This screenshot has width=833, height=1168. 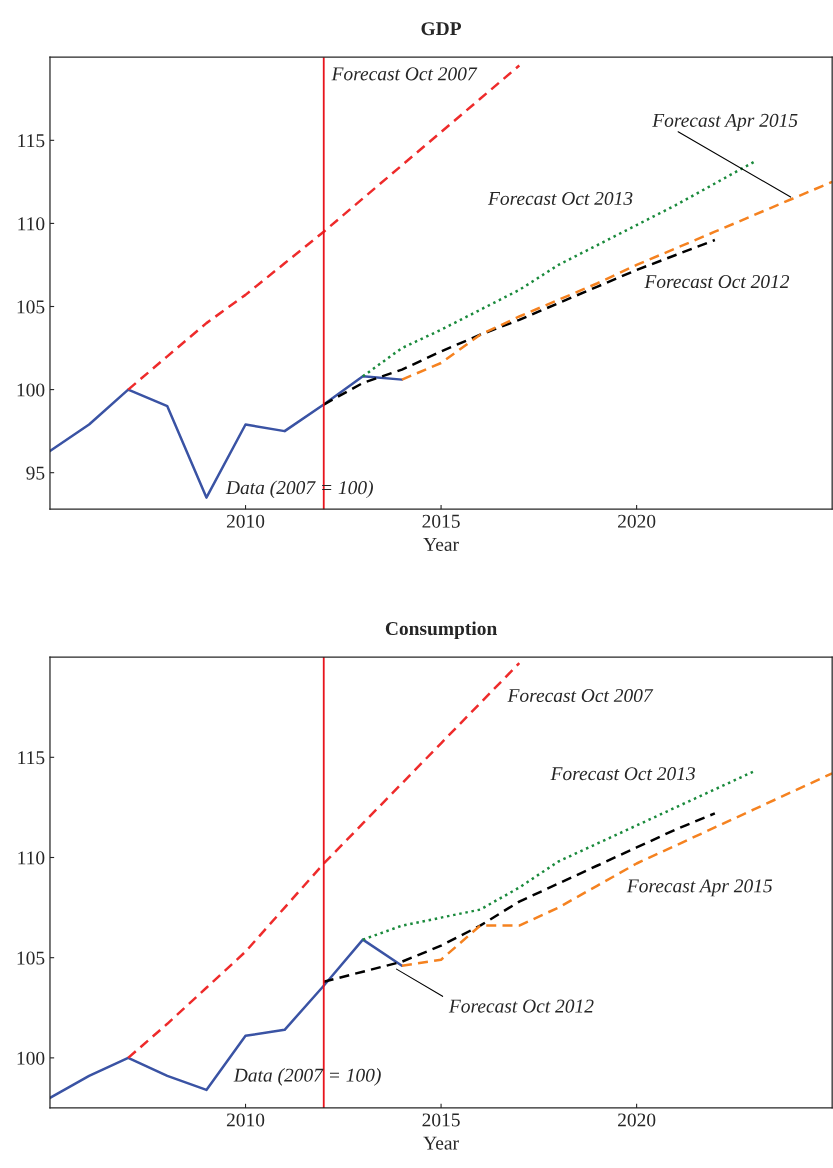 What do you see at coordinates (441, 630) in the screenshot?
I see `chart-title: Consumption` at bounding box center [441, 630].